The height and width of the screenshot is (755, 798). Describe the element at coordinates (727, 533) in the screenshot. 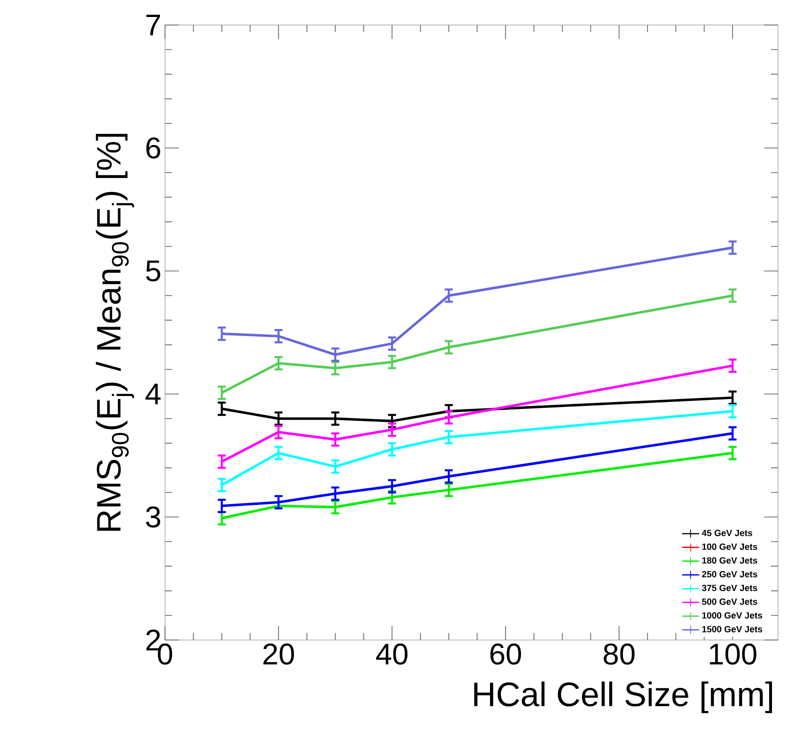

I see `legend-label: 45 GeV Jets` at that location.